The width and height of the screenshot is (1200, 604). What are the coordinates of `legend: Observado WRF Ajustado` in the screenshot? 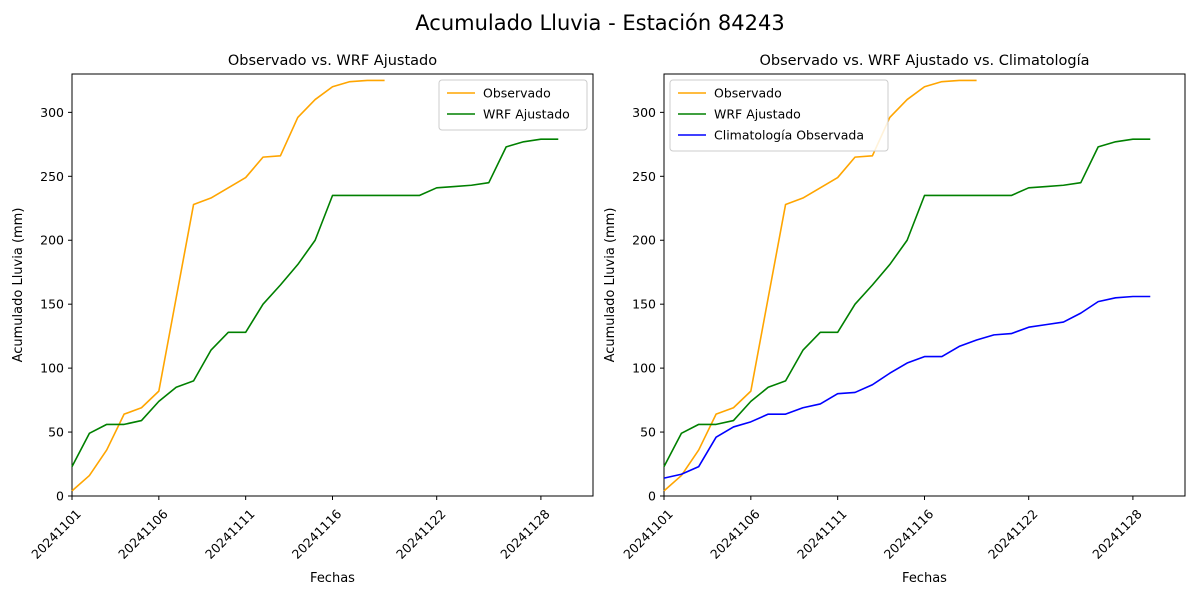 It's located at (513, 105).